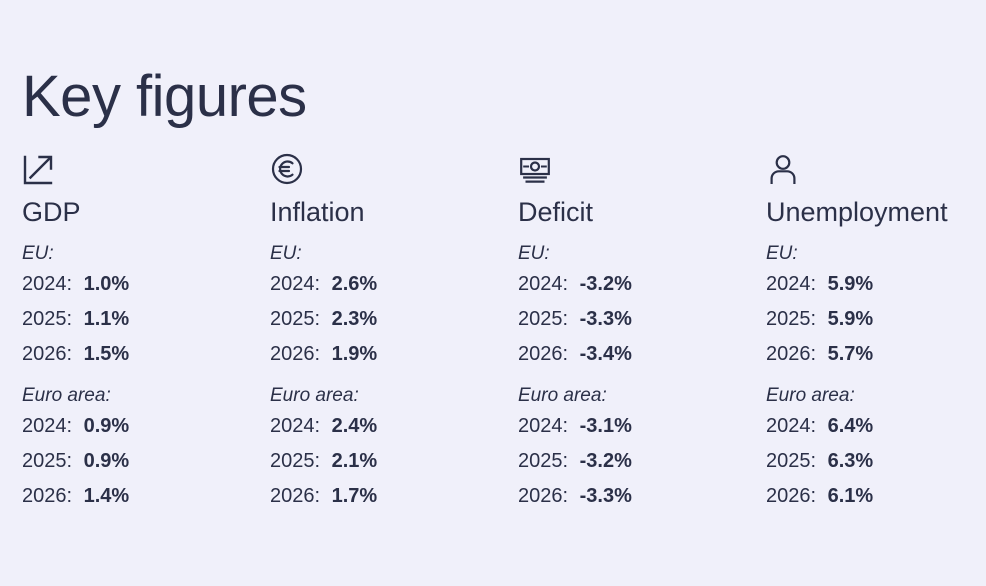 The image size is (986, 586). What do you see at coordinates (850, 495) in the screenshot?
I see `metric-value: 6.1%` at bounding box center [850, 495].